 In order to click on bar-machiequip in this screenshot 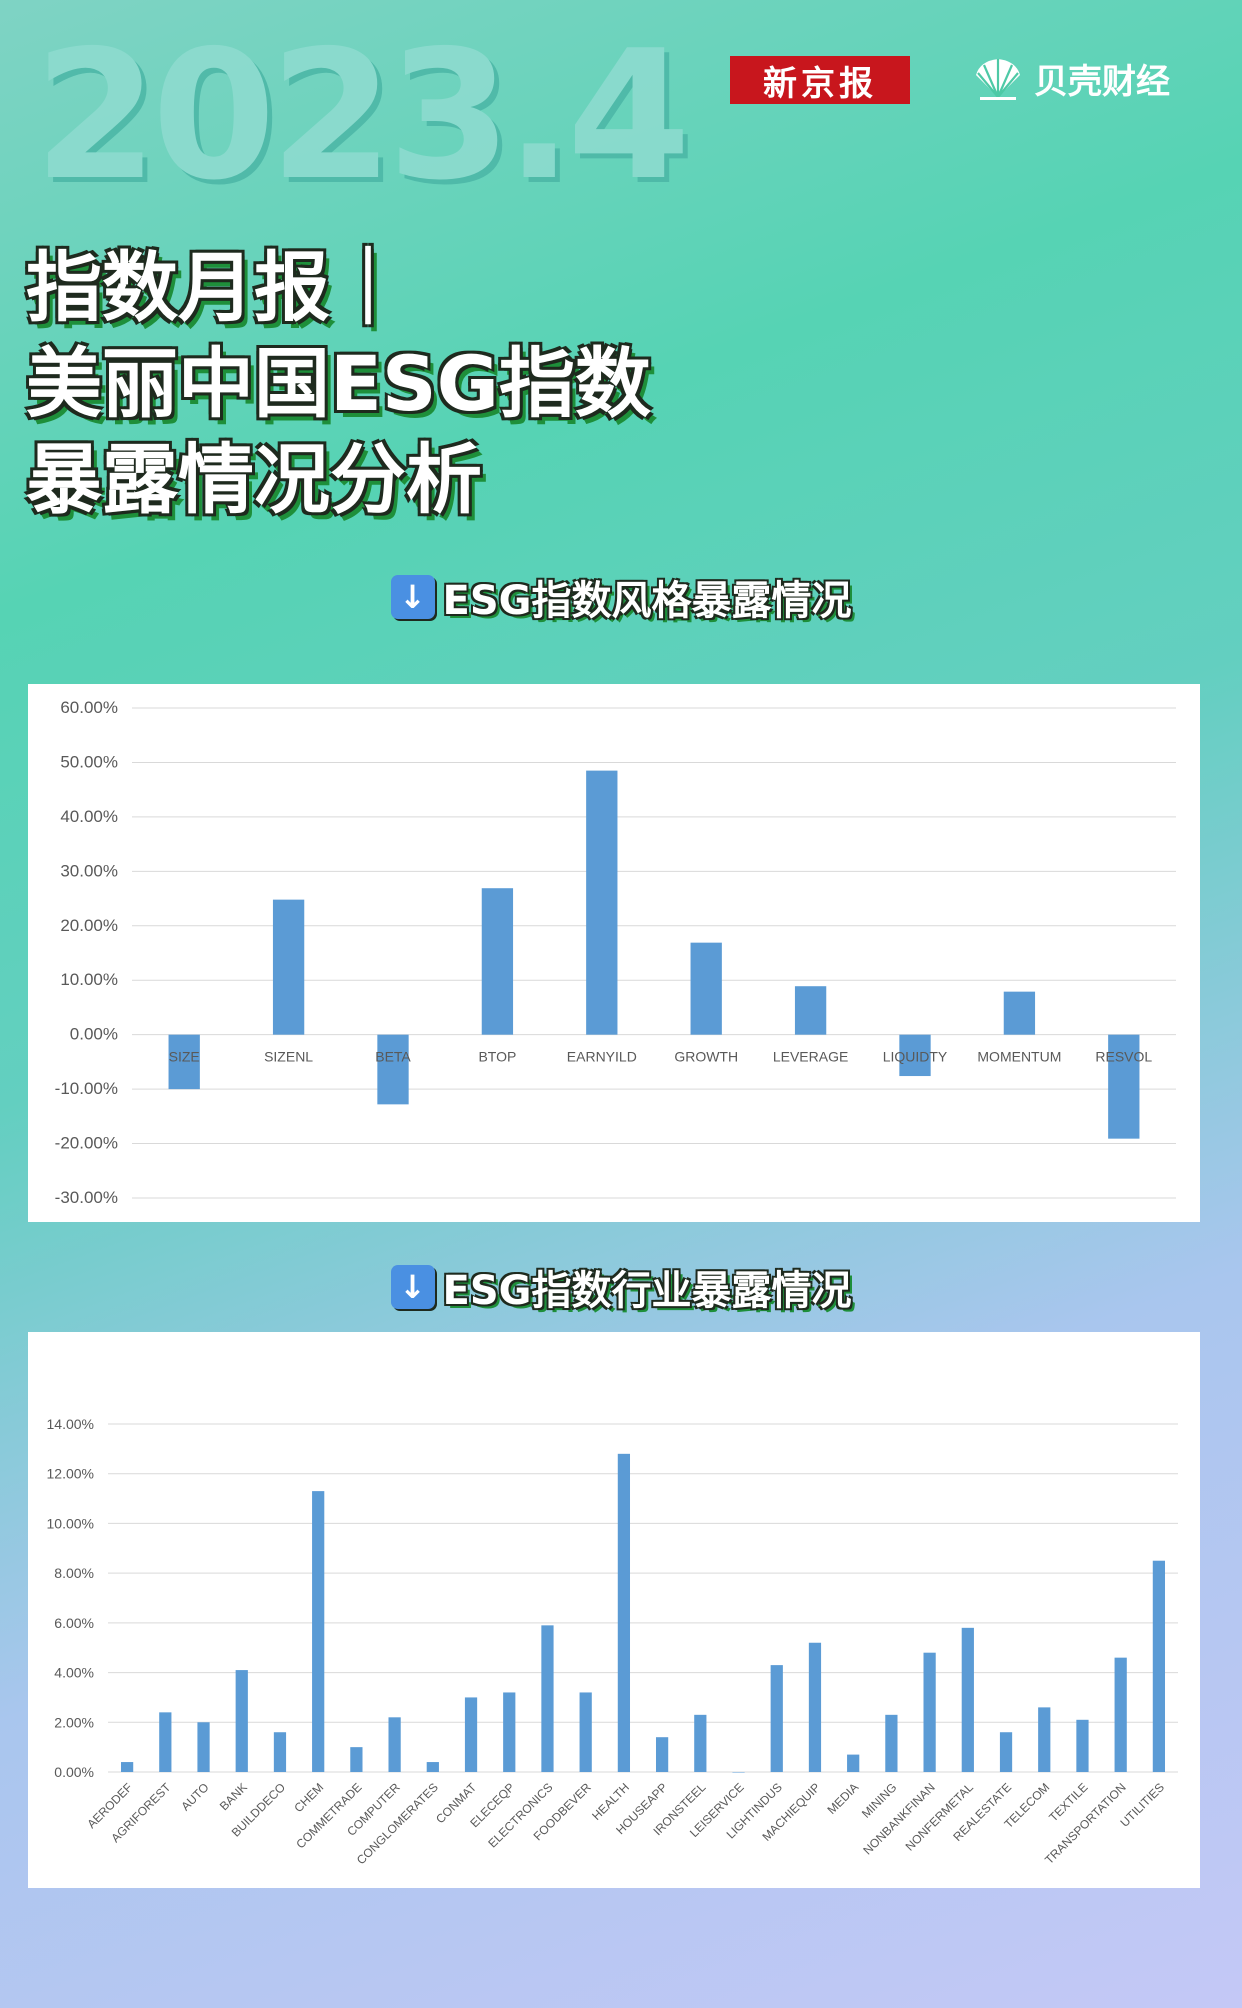, I will do `click(815, 1707)`.